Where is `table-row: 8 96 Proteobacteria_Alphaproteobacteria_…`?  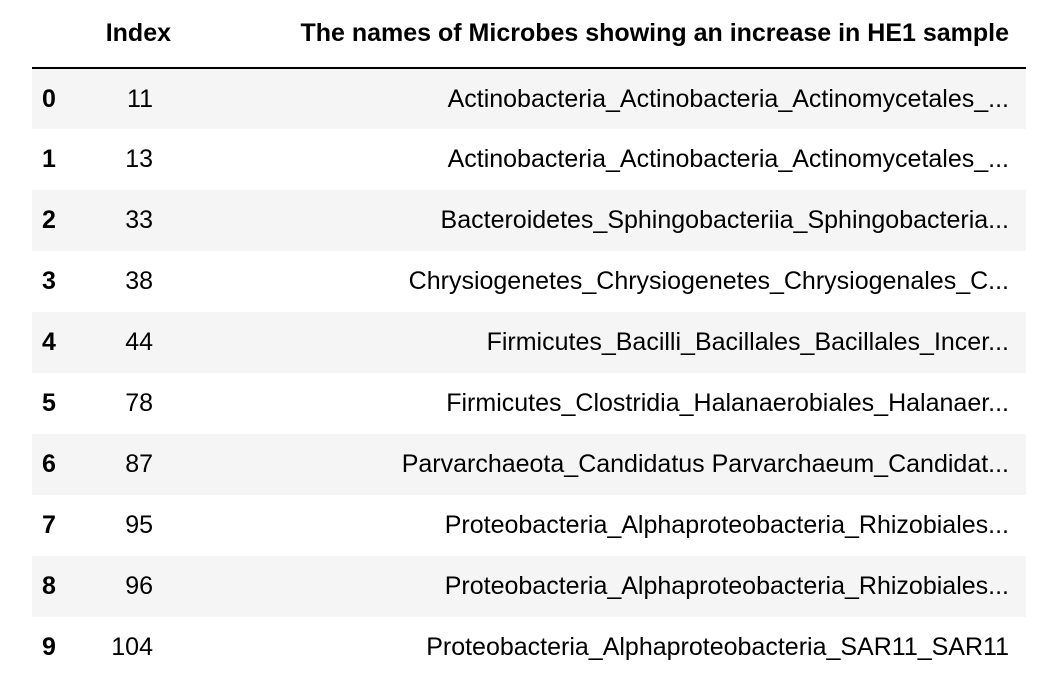
table-row: 8 96 Proteobacteria_Alphaproteobacteria_… is located at coordinates (529, 586).